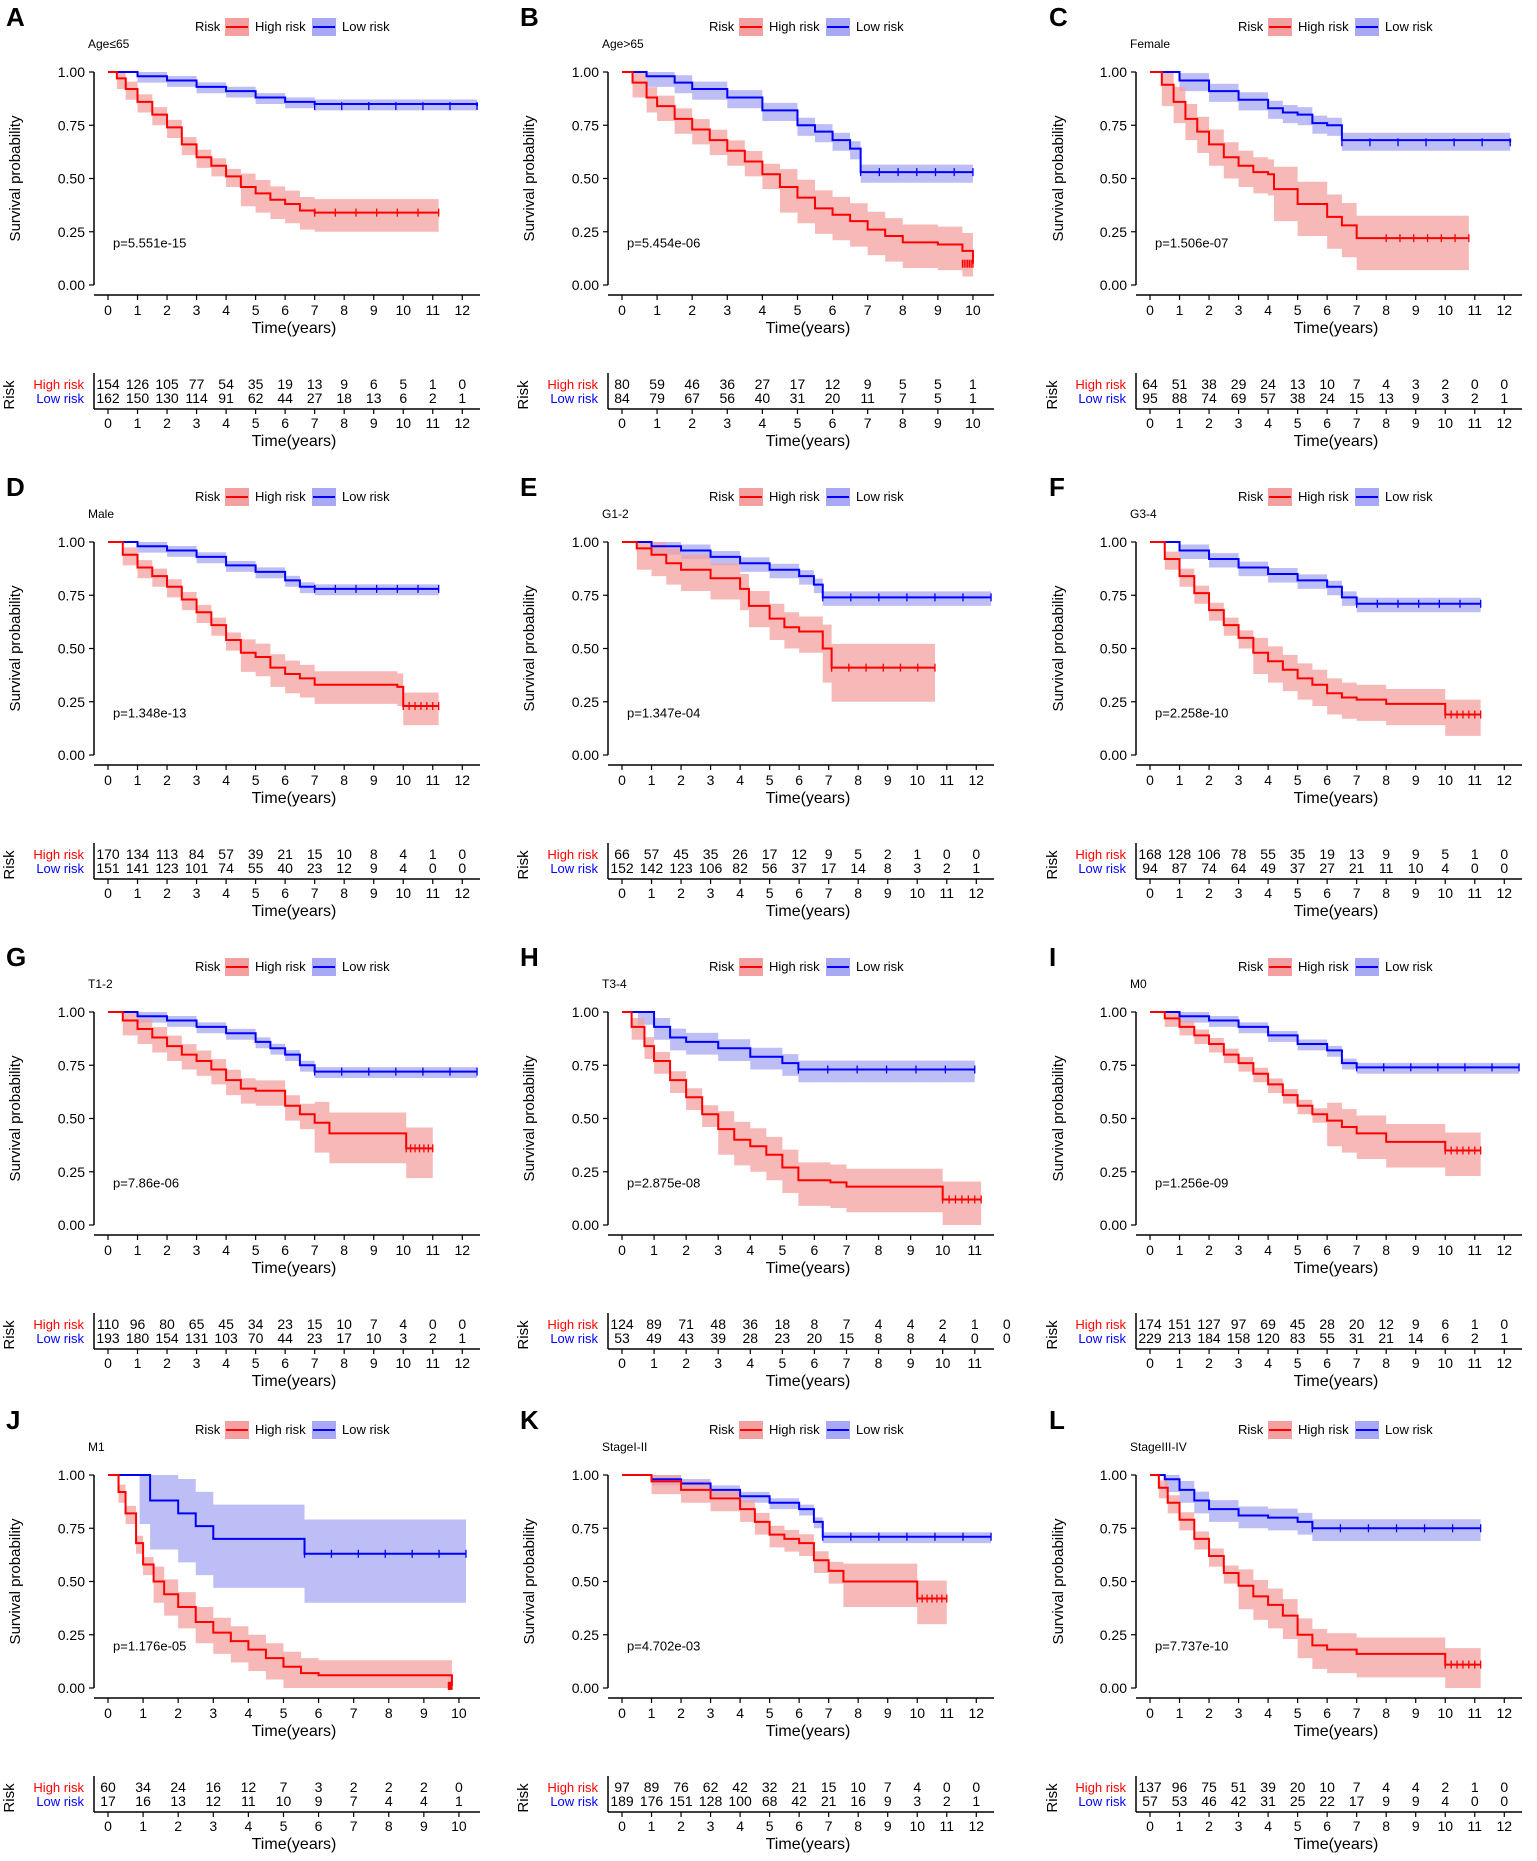 The height and width of the screenshot is (1861, 1537). I want to click on subgroup-title: M1, so click(96, 1447).